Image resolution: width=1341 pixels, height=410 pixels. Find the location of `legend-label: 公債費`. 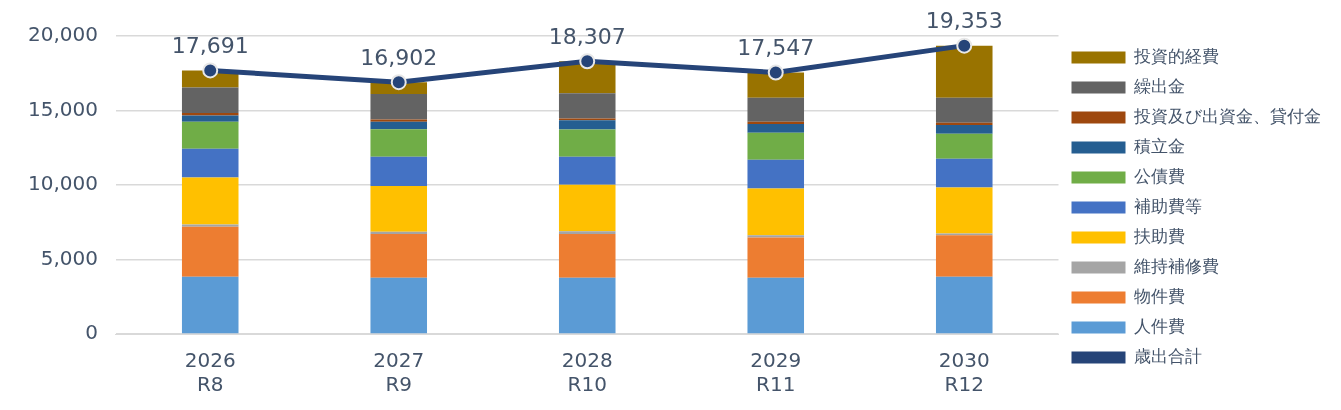

legend-label: 公債費 is located at coordinates (1159, 175).